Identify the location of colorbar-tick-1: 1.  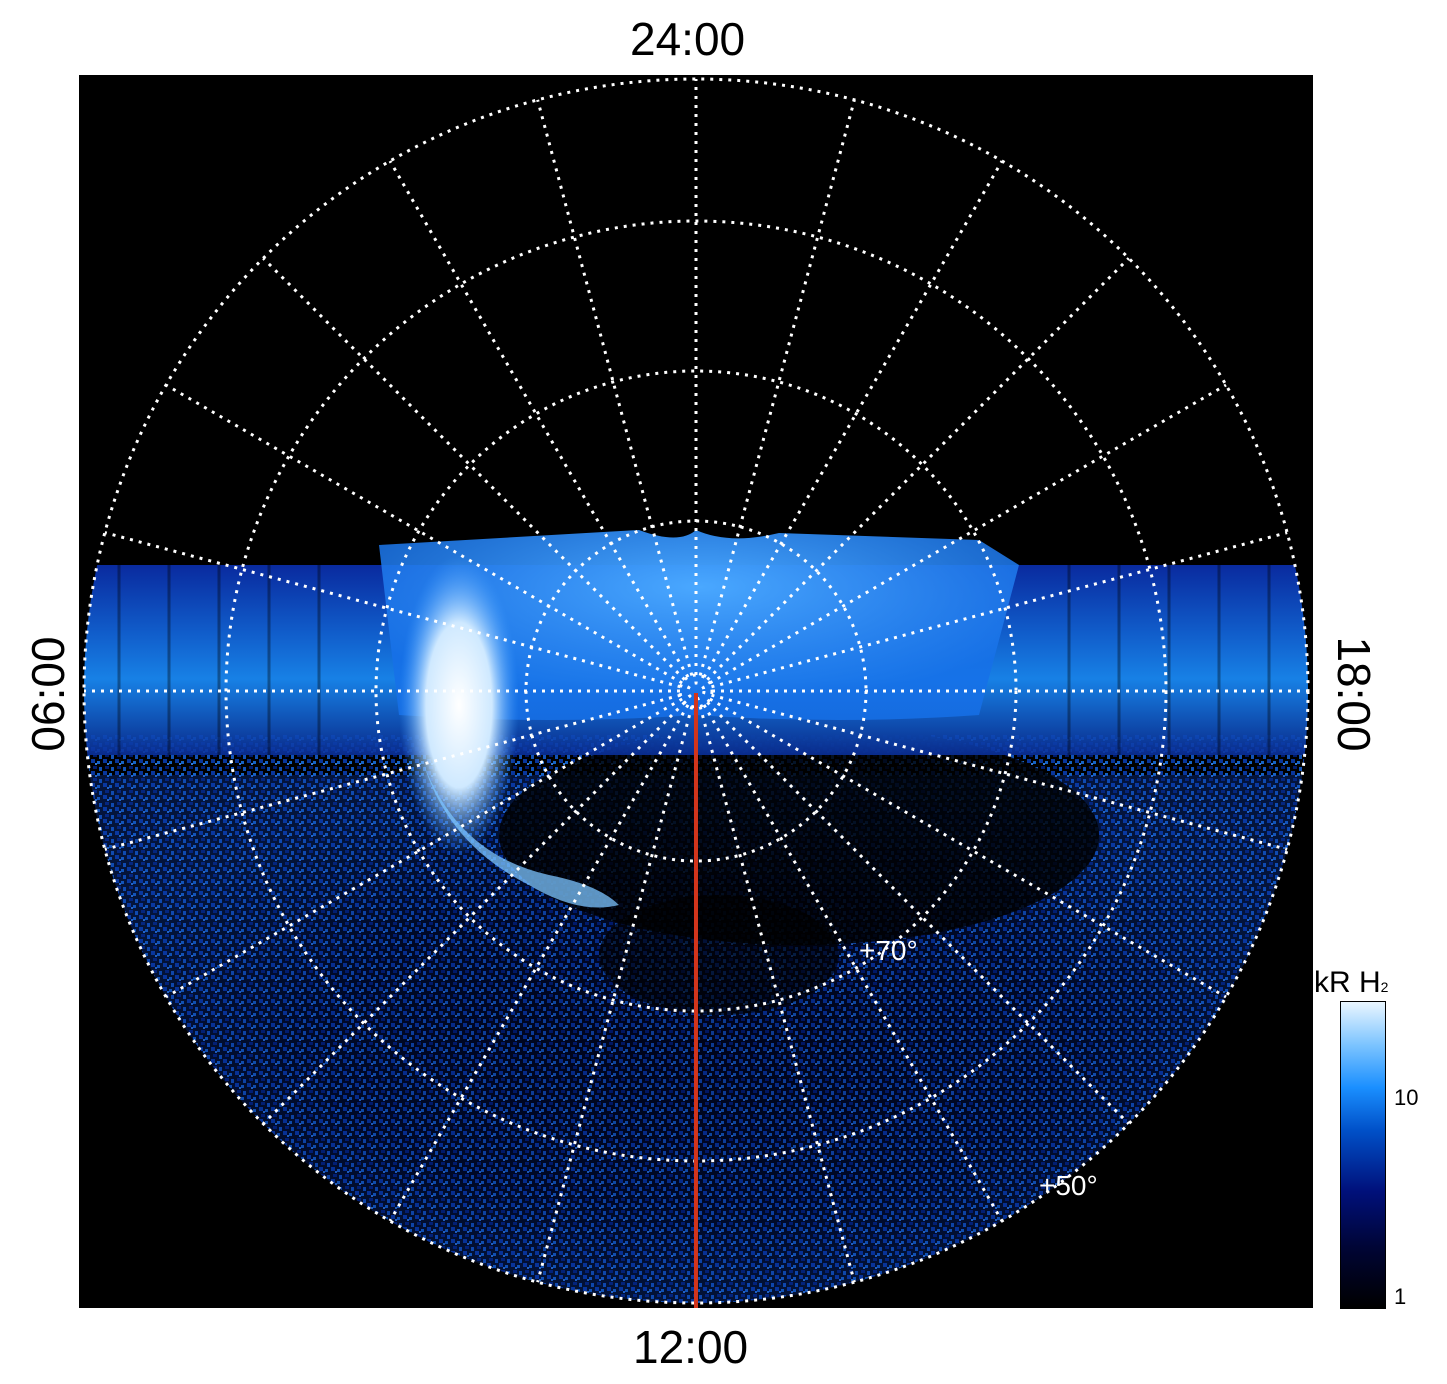
(1400, 1296).